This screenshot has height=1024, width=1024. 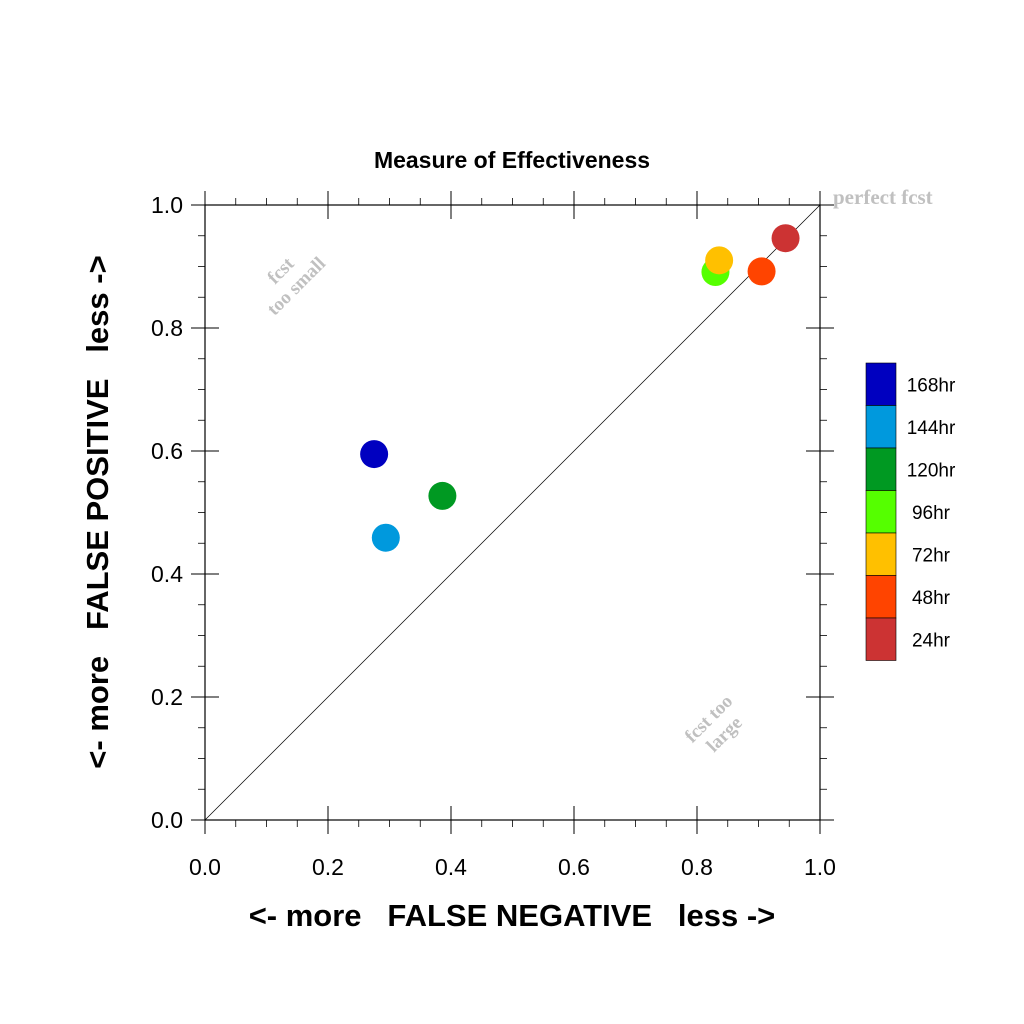 I want to click on x-tick-label: 0.8, so click(x=697, y=867).